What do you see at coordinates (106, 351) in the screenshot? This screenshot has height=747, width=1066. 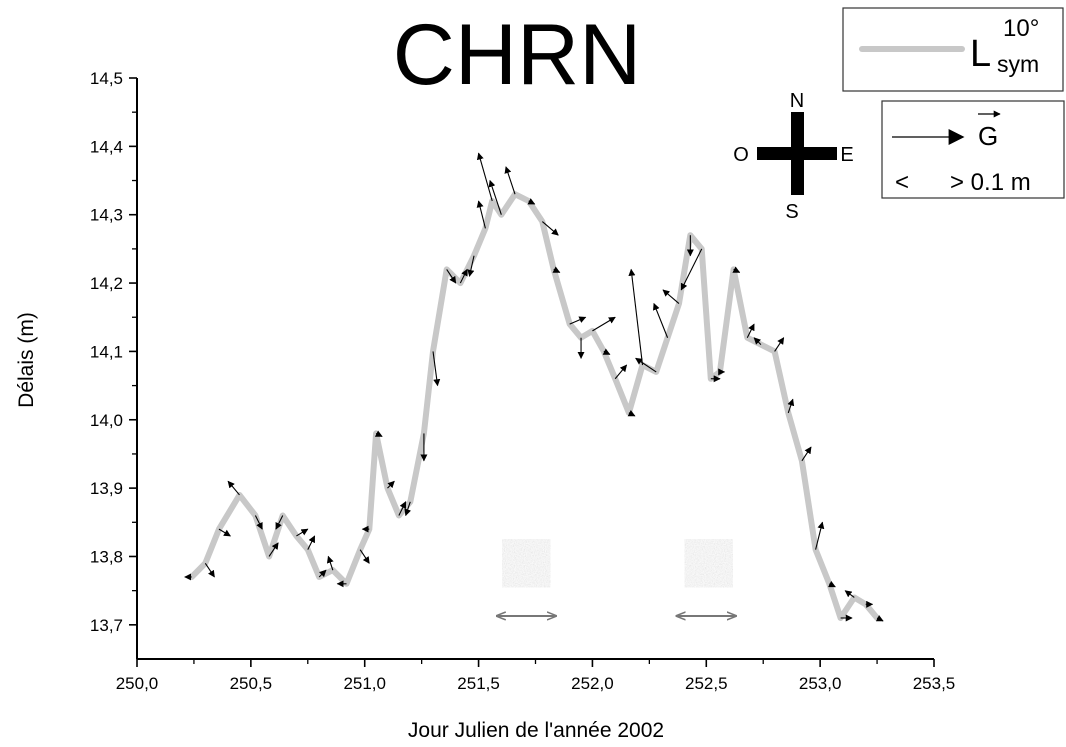 I see `y-tick-label: 14,1` at bounding box center [106, 351].